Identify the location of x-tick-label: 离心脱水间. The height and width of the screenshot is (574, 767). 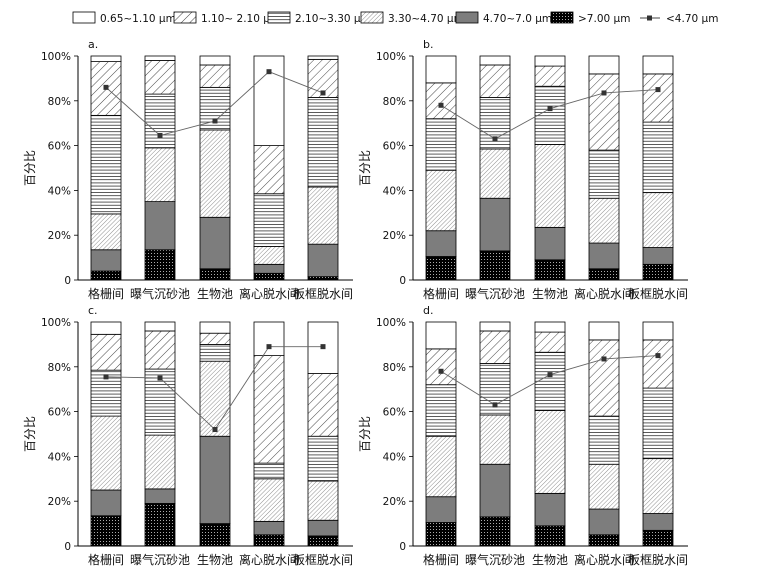
(269, 293).